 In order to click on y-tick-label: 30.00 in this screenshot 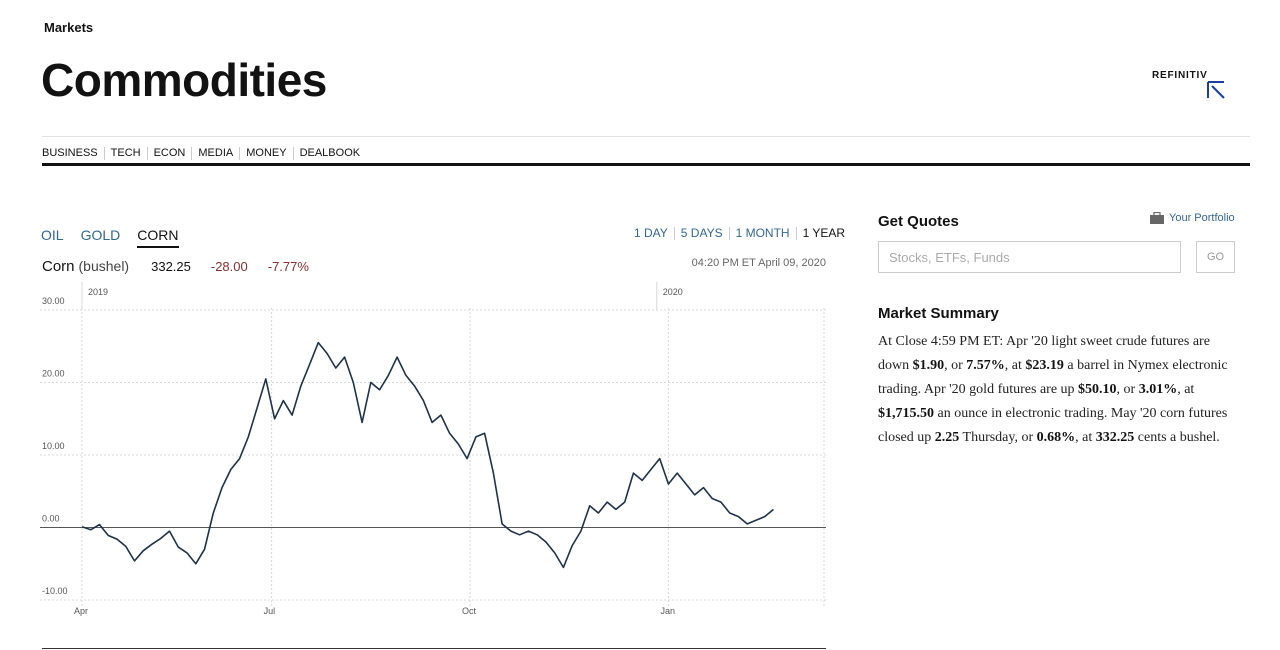, I will do `click(53, 301)`.